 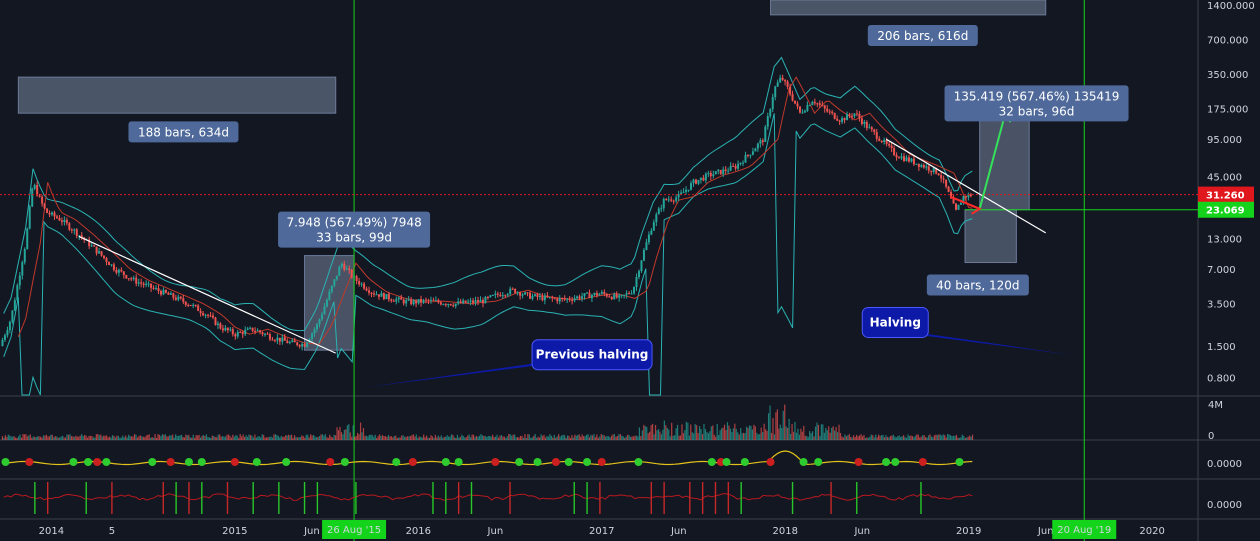 What do you see at coordinates (977, 285) in the screenshot?
I see `label-40-bars-bg` at bounding box center [977, 285].